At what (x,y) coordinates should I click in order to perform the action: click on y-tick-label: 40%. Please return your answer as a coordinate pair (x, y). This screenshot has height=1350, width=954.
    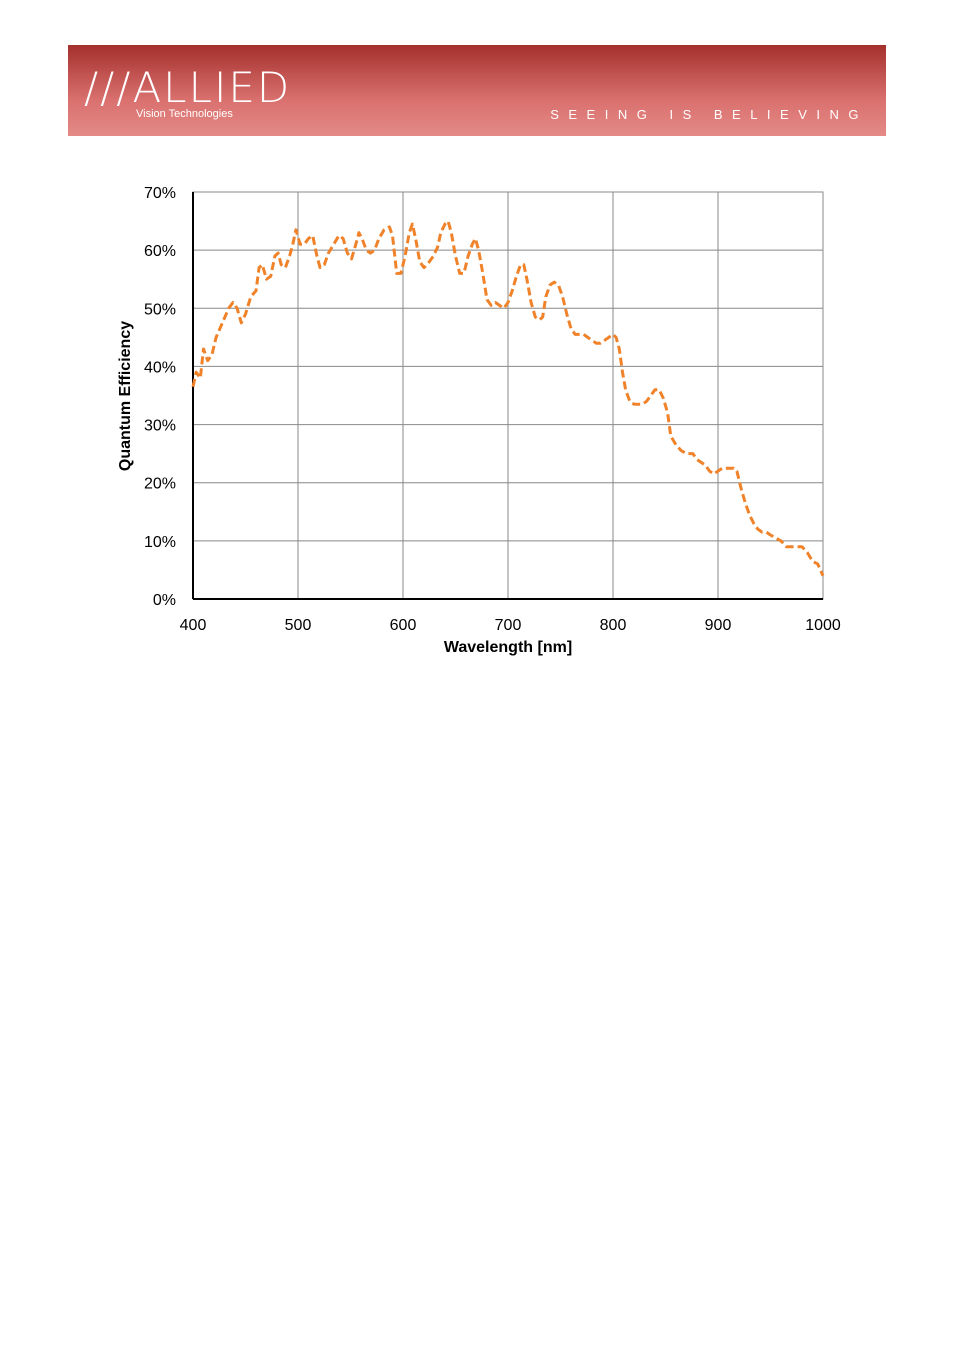
    Looking at the image, I should click on (160, 367).